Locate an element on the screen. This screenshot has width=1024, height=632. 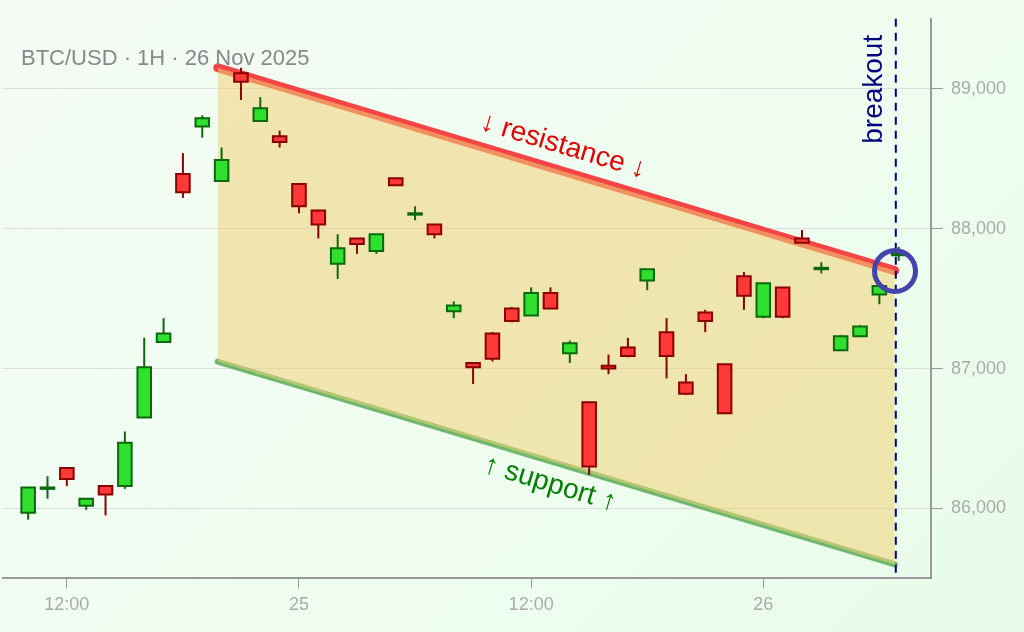
y-tick-label: 88,000 is located at coordinates (978, 227).